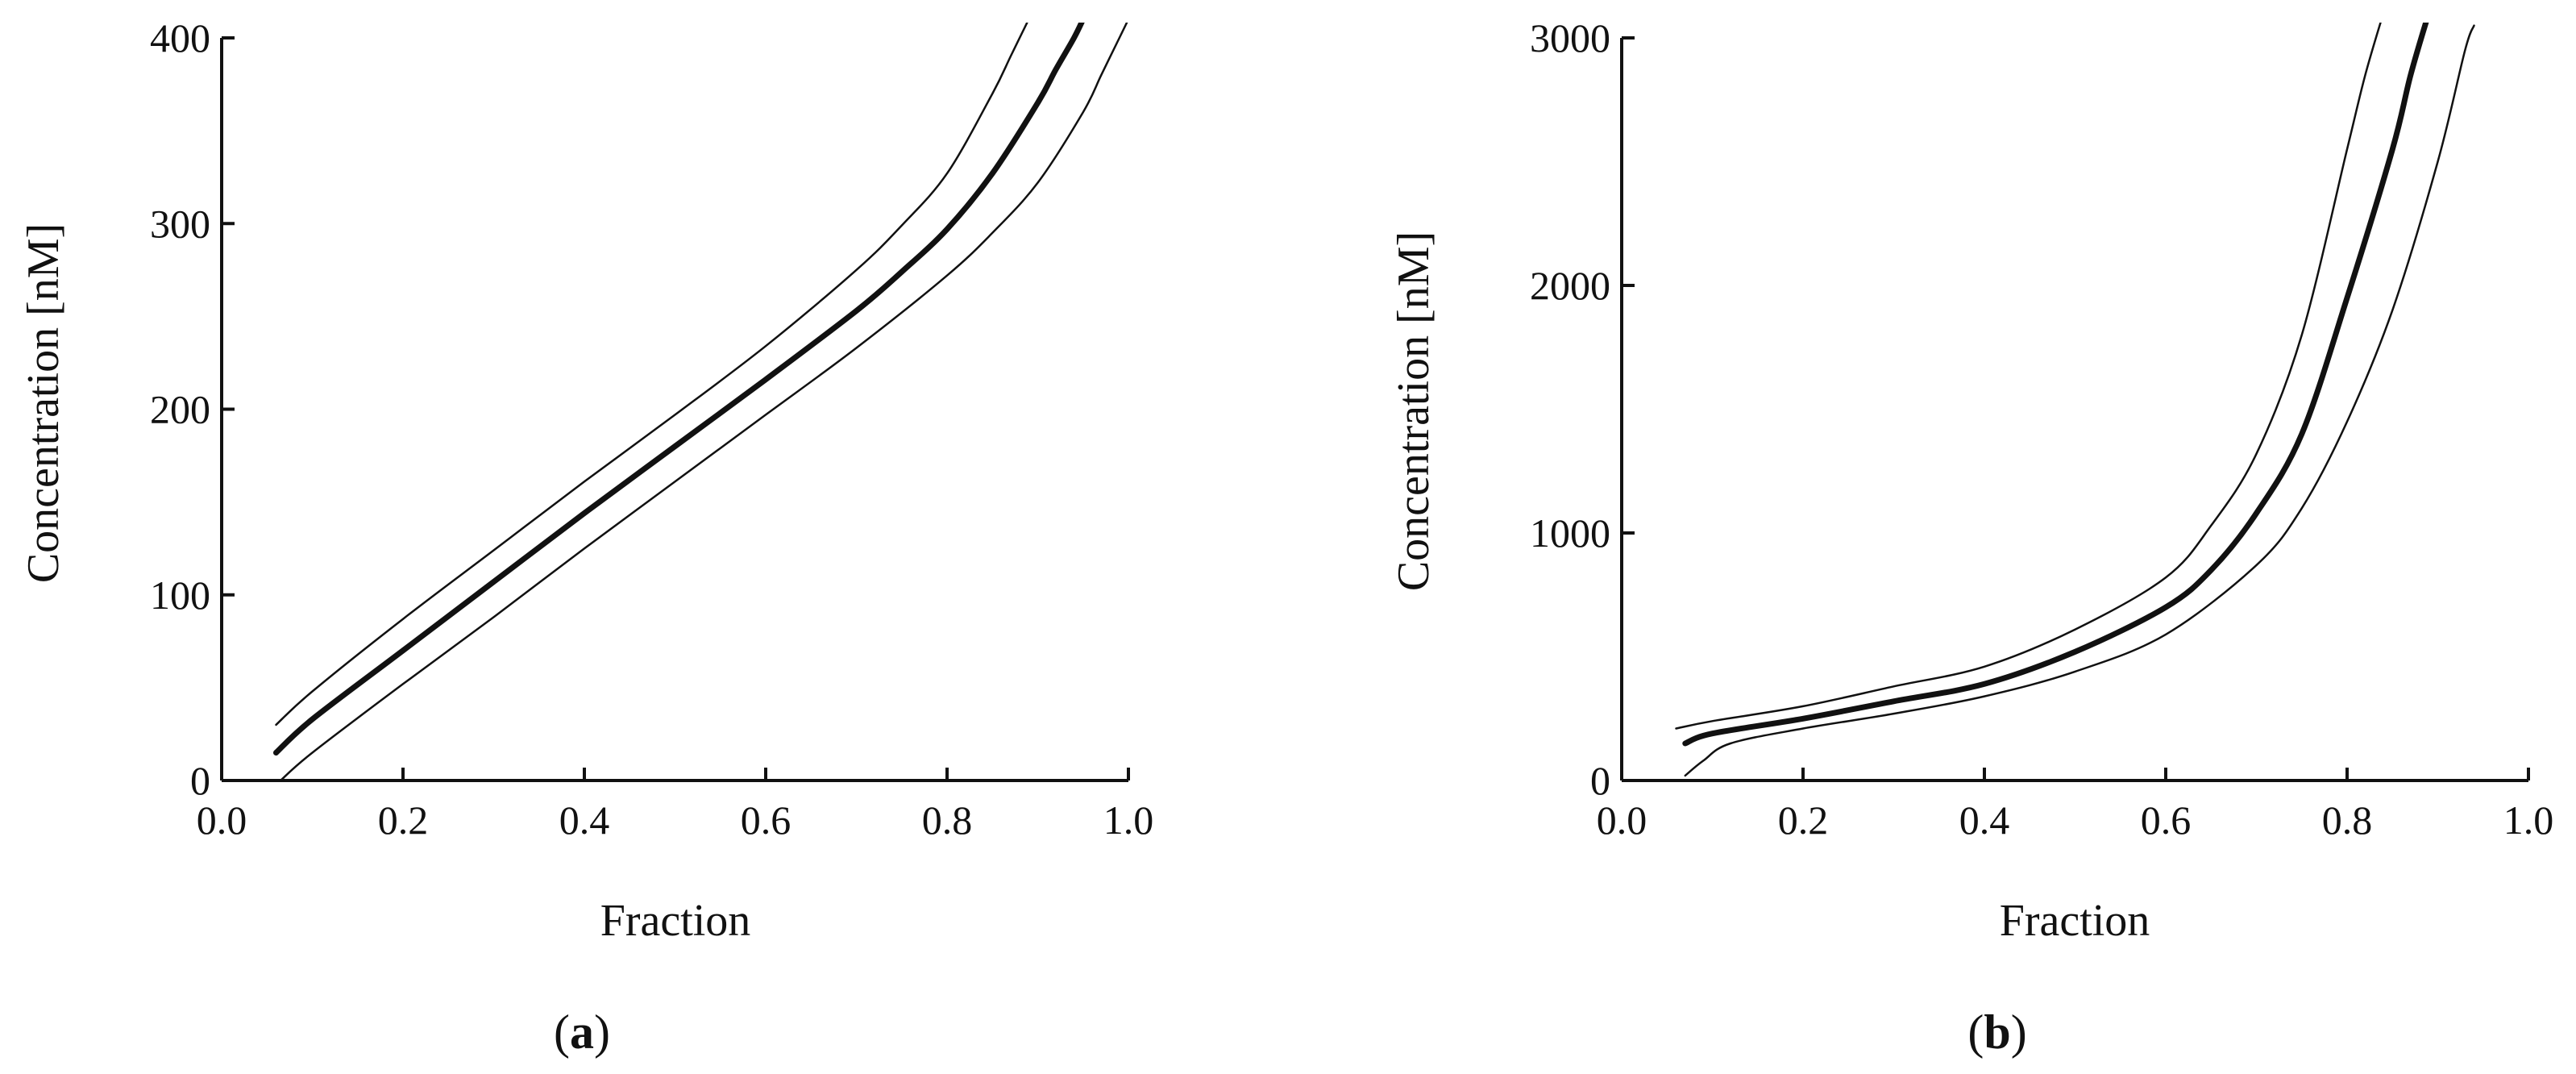 The width and height of the screenshot is (2576, 1074). I want to click on y-tick-label: 3000, so click(1570, 37).